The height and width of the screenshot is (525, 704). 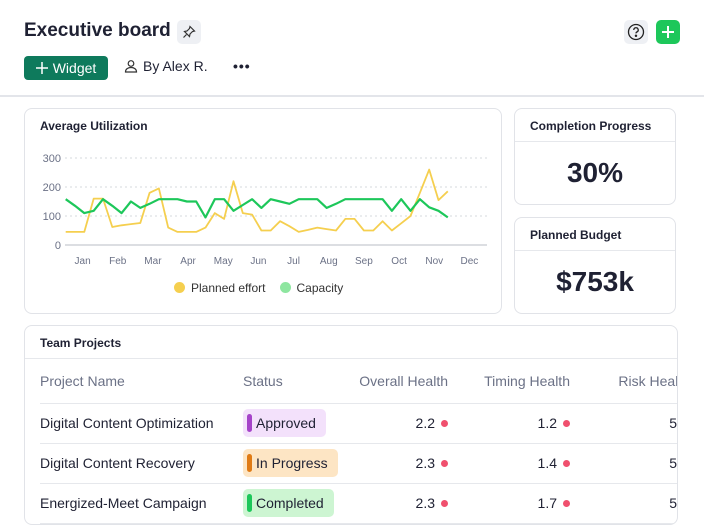 I want to click on status-badge: Completed, so click(x=288, y=503).